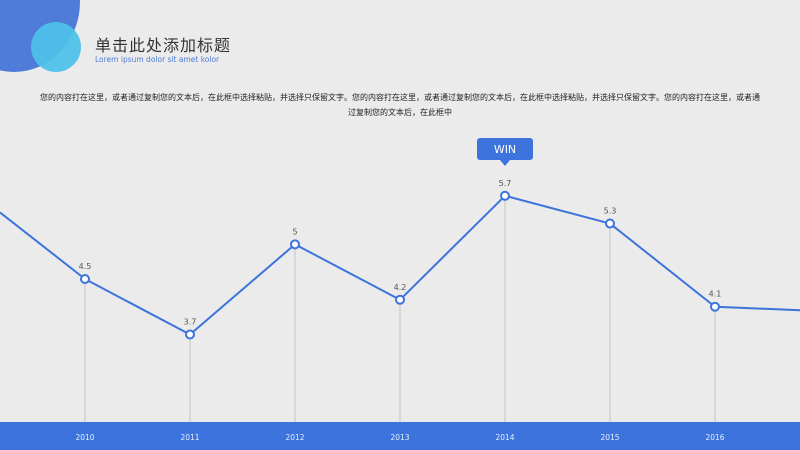 The width and height of the screenshot is (800, 450). I want to click on callout-pointer, so click(505, 163).